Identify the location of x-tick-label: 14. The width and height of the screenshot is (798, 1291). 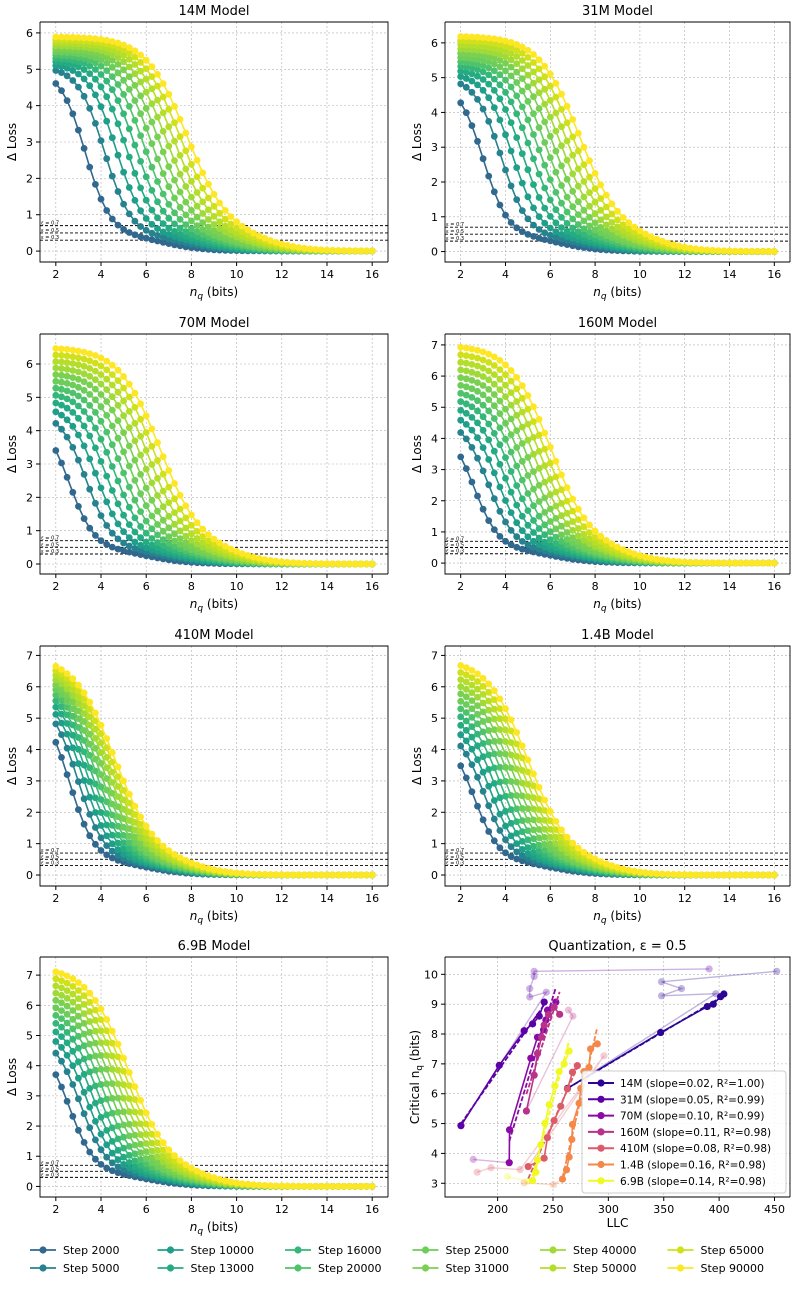
(327, 274).